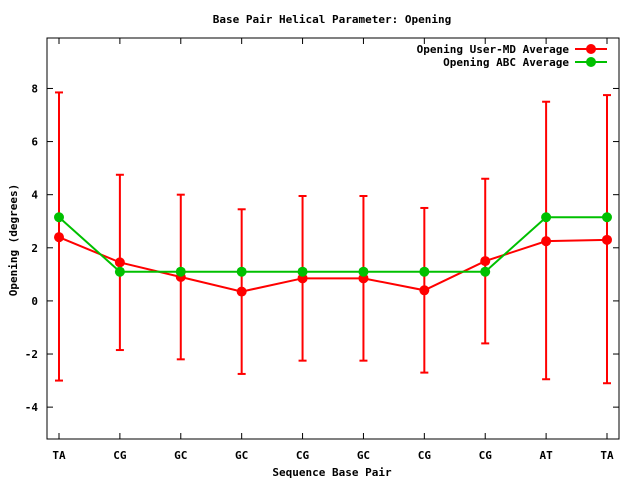 The image size is (640, 480). Describe the element at coordinates (32, 407) in the screenshot. I see `y-tick-label: -4` at that location.